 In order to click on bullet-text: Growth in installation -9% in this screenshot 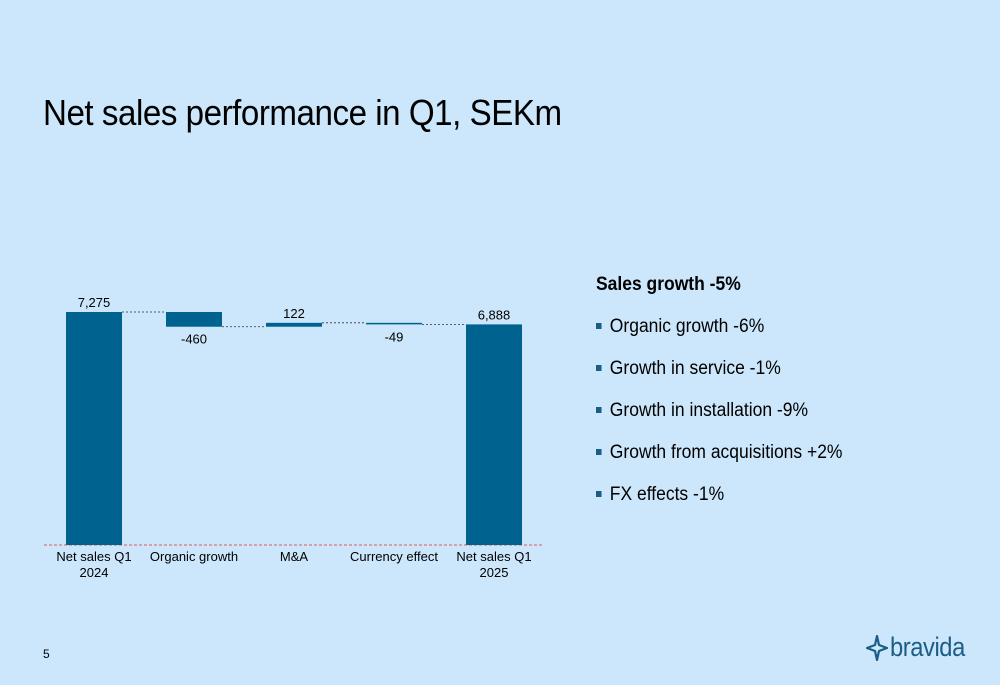, I will do `click(709, 410)`.